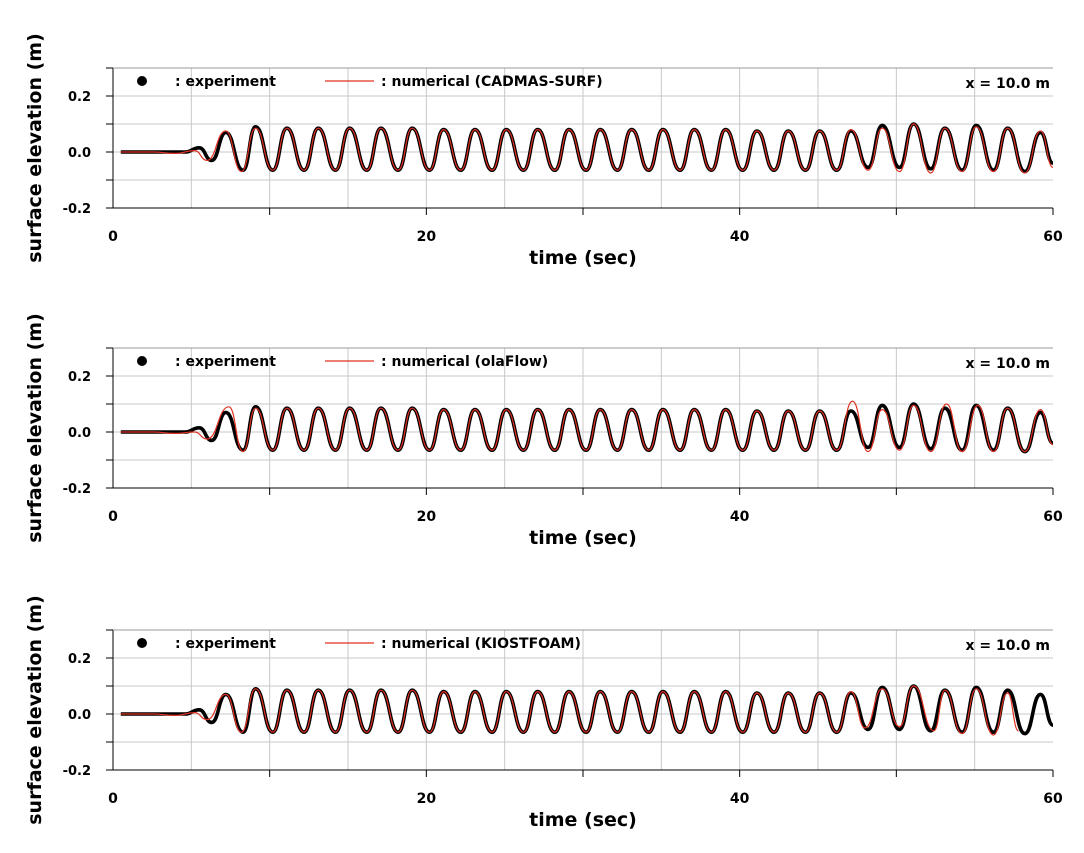 The image size is (1084, 853). Describe the element at coordinates (481, 644) in the screenshot. I see `legend-label-numerical: : numerical (KIOSTFOAM)` at that location.